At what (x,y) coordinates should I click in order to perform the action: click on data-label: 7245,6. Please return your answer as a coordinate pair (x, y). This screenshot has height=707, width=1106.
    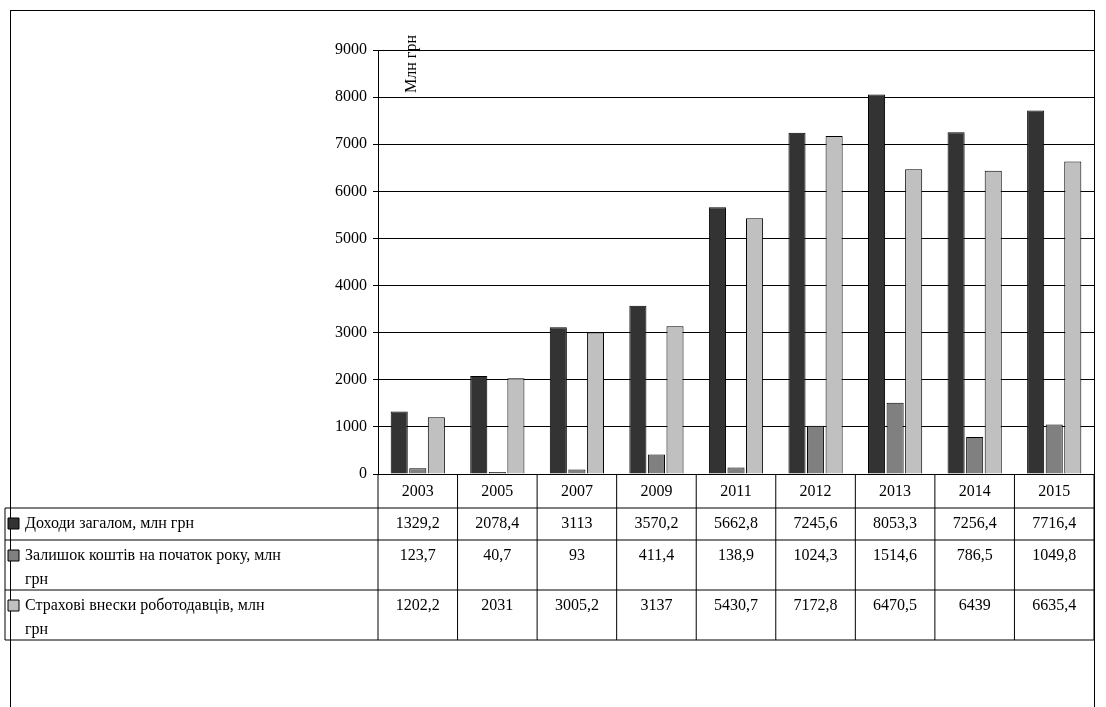
    Looking at the image, I should click on (815, 523).